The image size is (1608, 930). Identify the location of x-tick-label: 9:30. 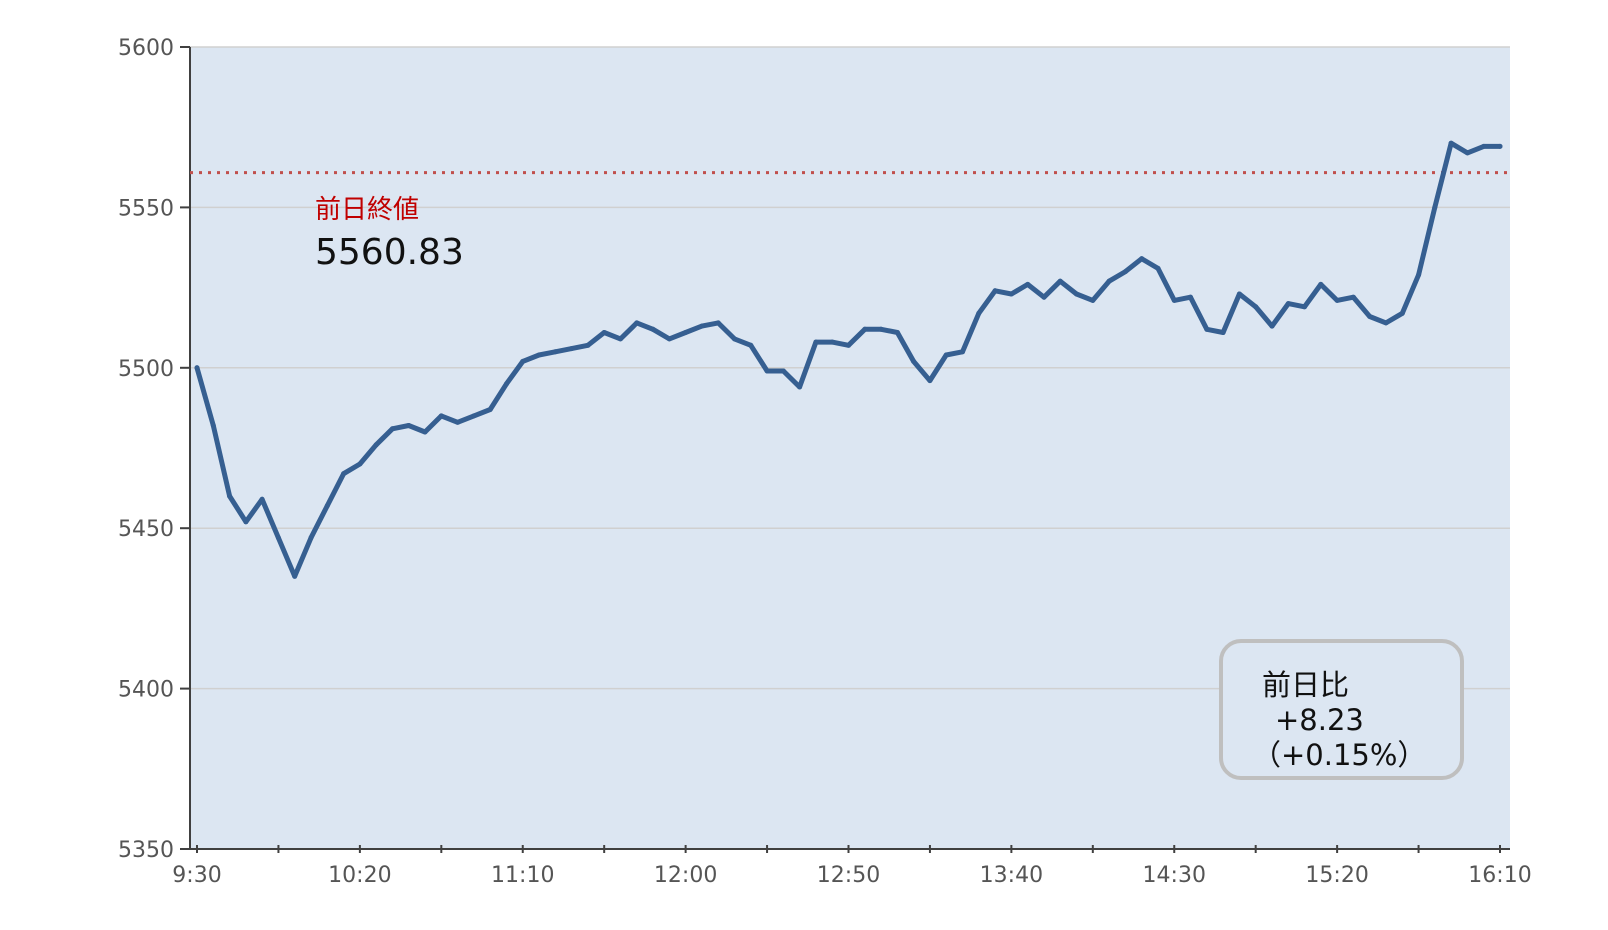
(196, 875).